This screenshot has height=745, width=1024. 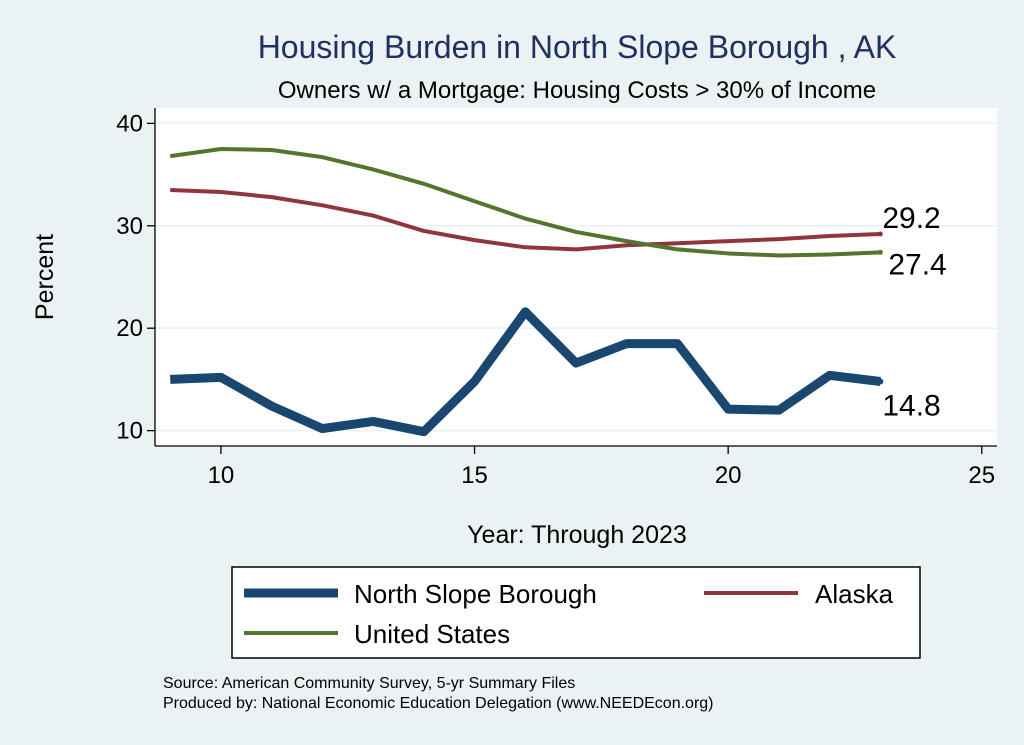 I want to click on series-line-alaska, so click(x=525, y=219).